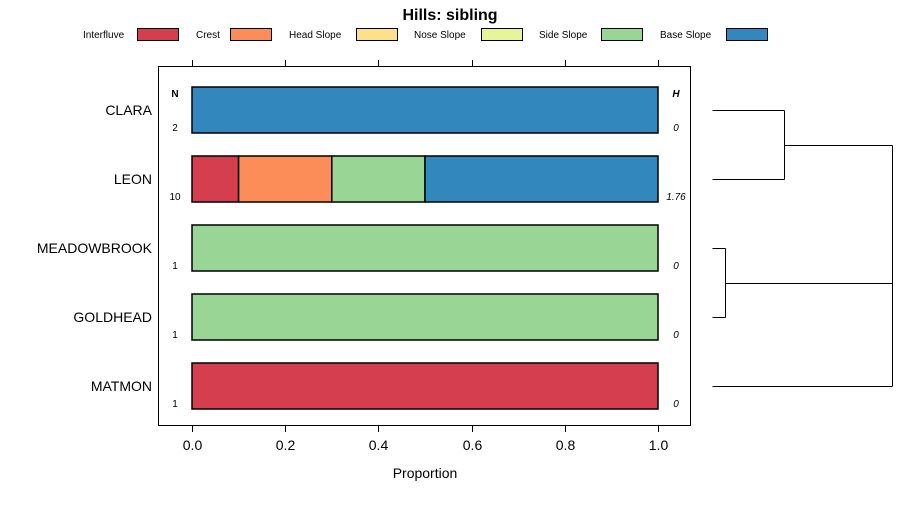 The height and width of the screenshot is (505, 900). What do you see at coordinates (566, 445) in the screenshot?
I see `x-tick-label: 0.8` at bounding box center [566, 445].